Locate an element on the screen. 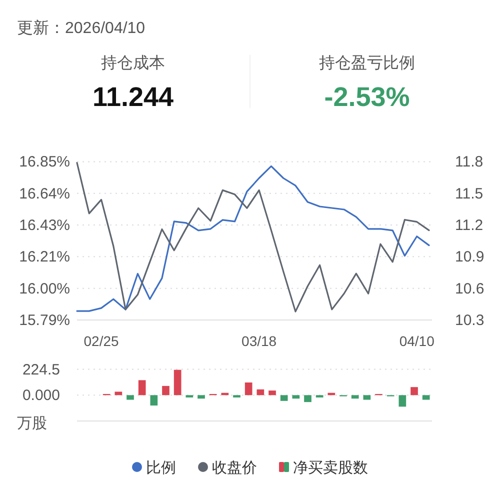 This screenshot has height=502, width=500. x-tick-label: 04/10 is located at coordinates (417, 341).